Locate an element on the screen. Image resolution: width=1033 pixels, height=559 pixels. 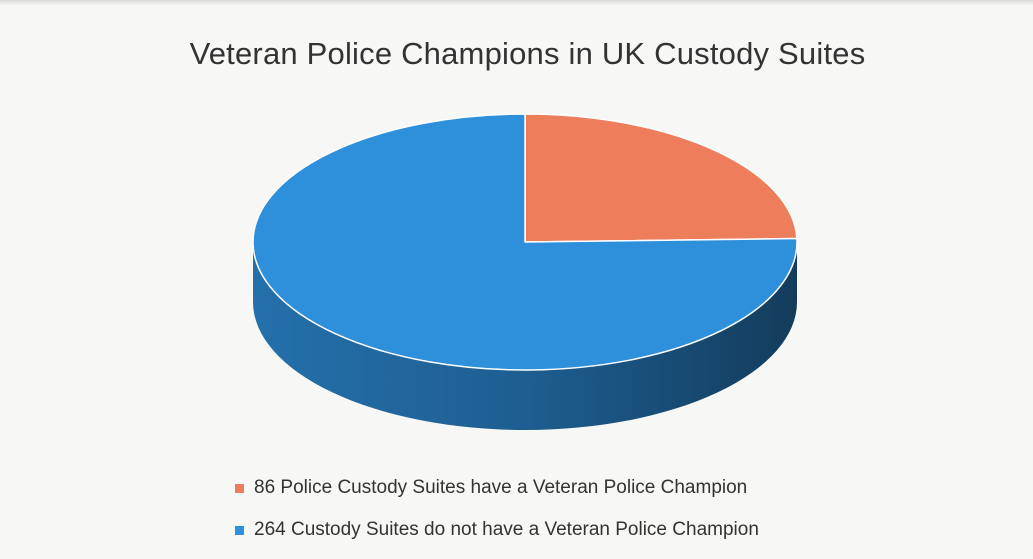
legend-swatch-with-champion is located at coordinates (239, 488).